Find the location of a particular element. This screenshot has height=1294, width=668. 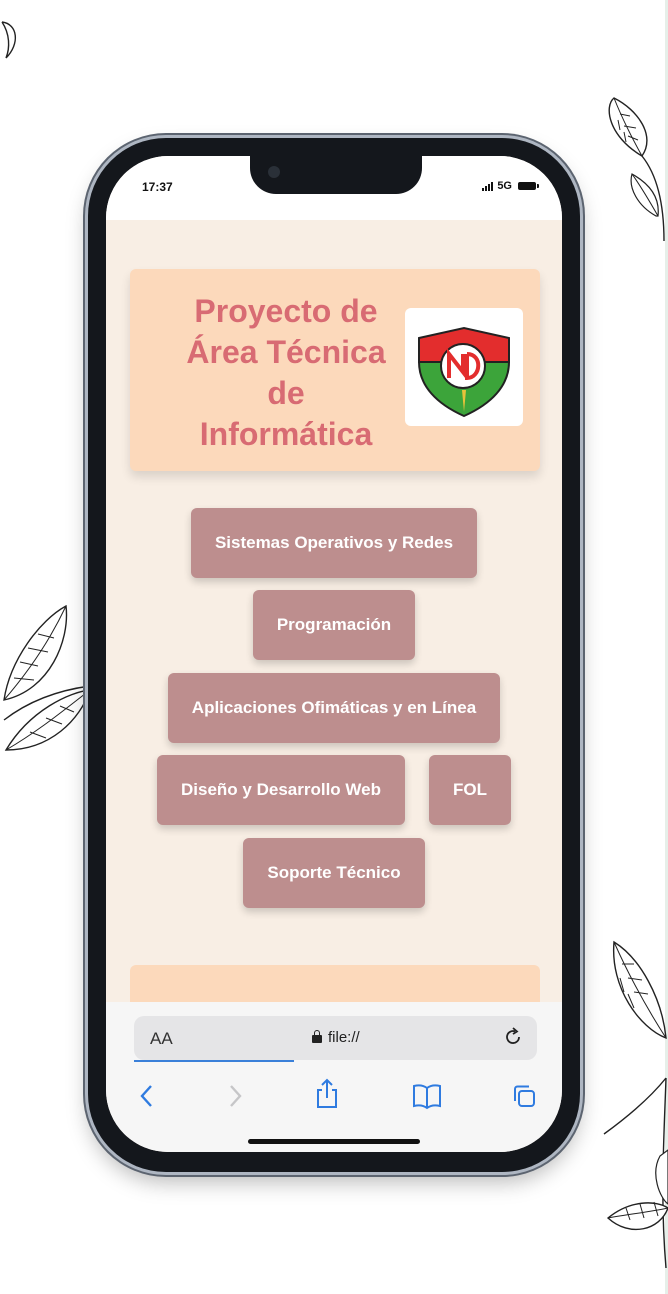

title-line: Informática is located at coordinates (286, 434).